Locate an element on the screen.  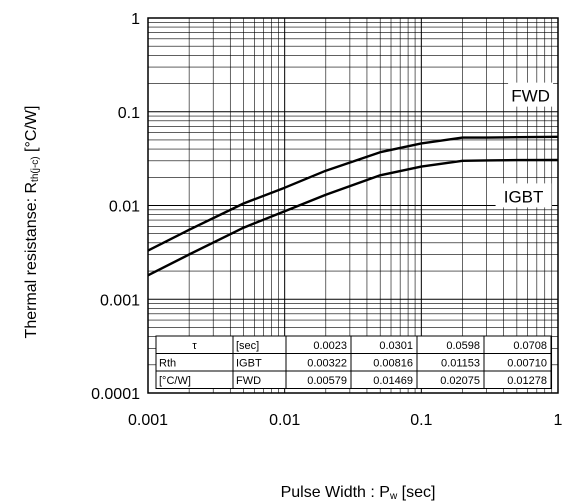
table-cell: 0.01469 is located at coordinates (393, 381).